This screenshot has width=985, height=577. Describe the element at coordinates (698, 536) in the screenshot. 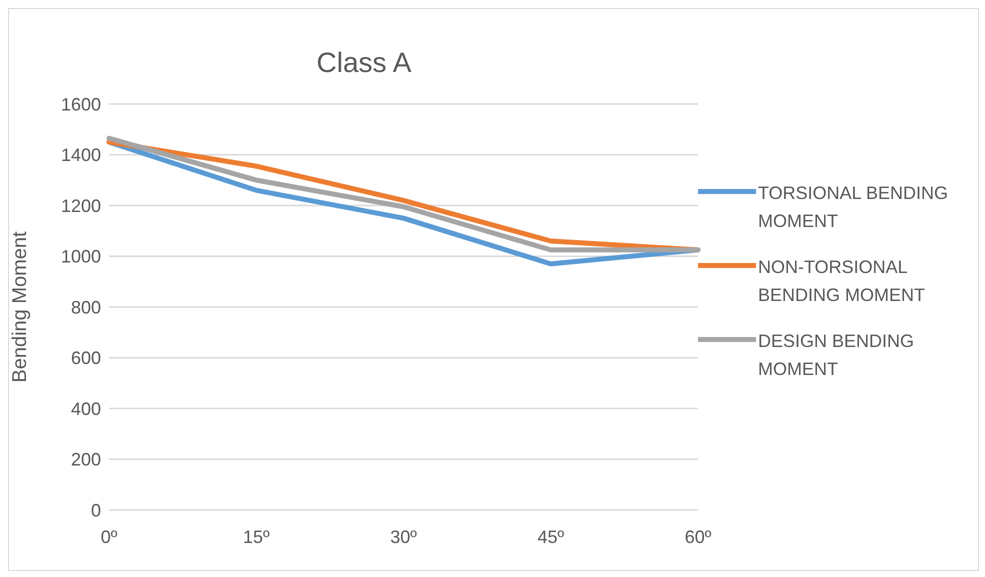

I see `x-tick-label: 60º` at that location.